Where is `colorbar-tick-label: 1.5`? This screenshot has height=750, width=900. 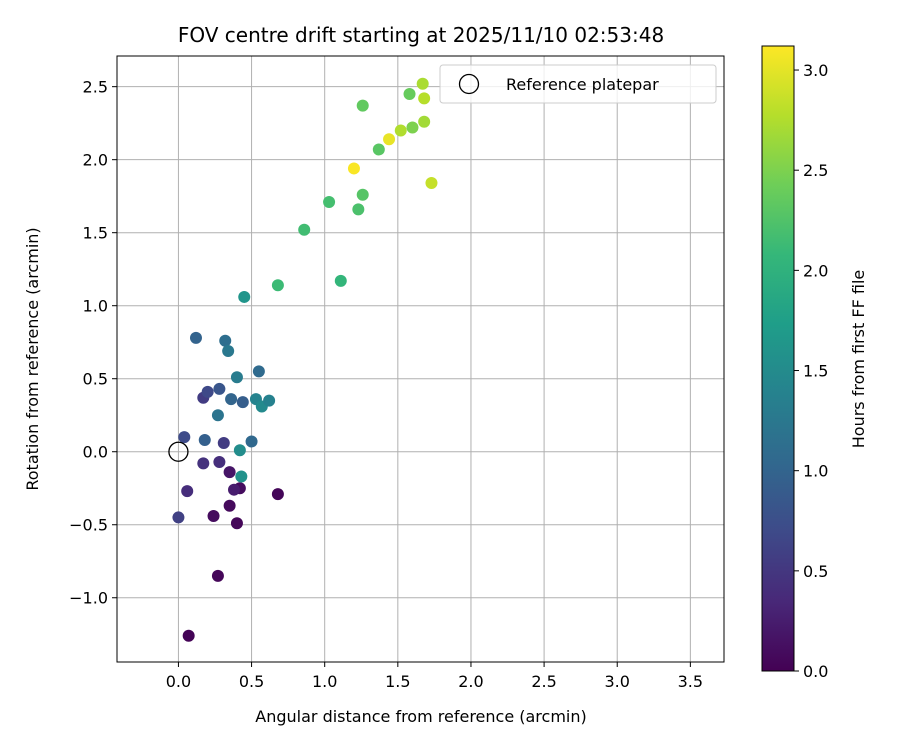
colorbar-tick-label: 1.5 is located at coordinates (815, 371).